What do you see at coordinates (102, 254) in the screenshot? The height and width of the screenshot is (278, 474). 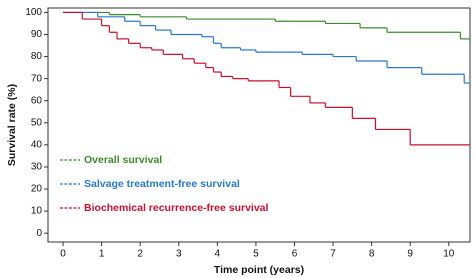 I see `x-tick-label: 1` at bounding box center [102, 254].